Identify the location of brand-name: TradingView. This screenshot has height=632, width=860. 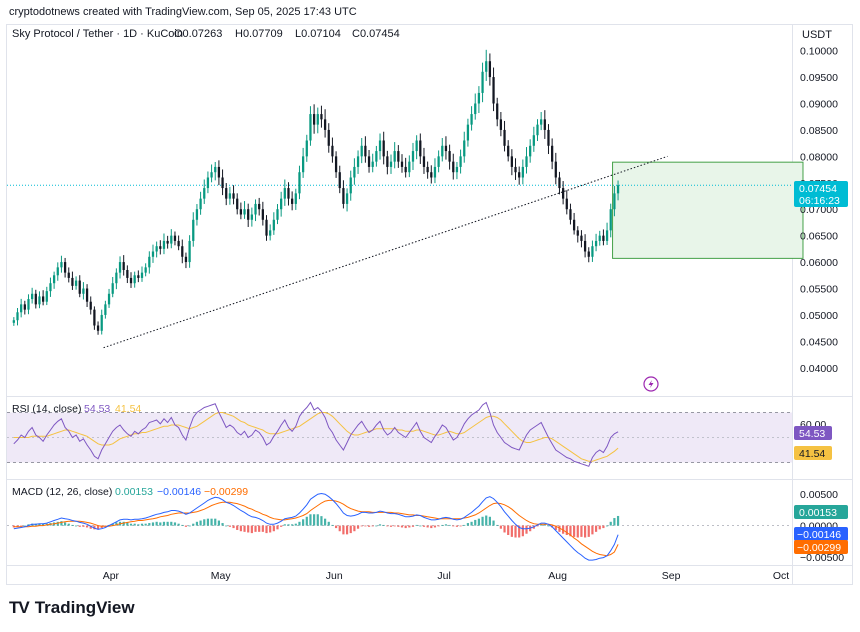
(84, 607).